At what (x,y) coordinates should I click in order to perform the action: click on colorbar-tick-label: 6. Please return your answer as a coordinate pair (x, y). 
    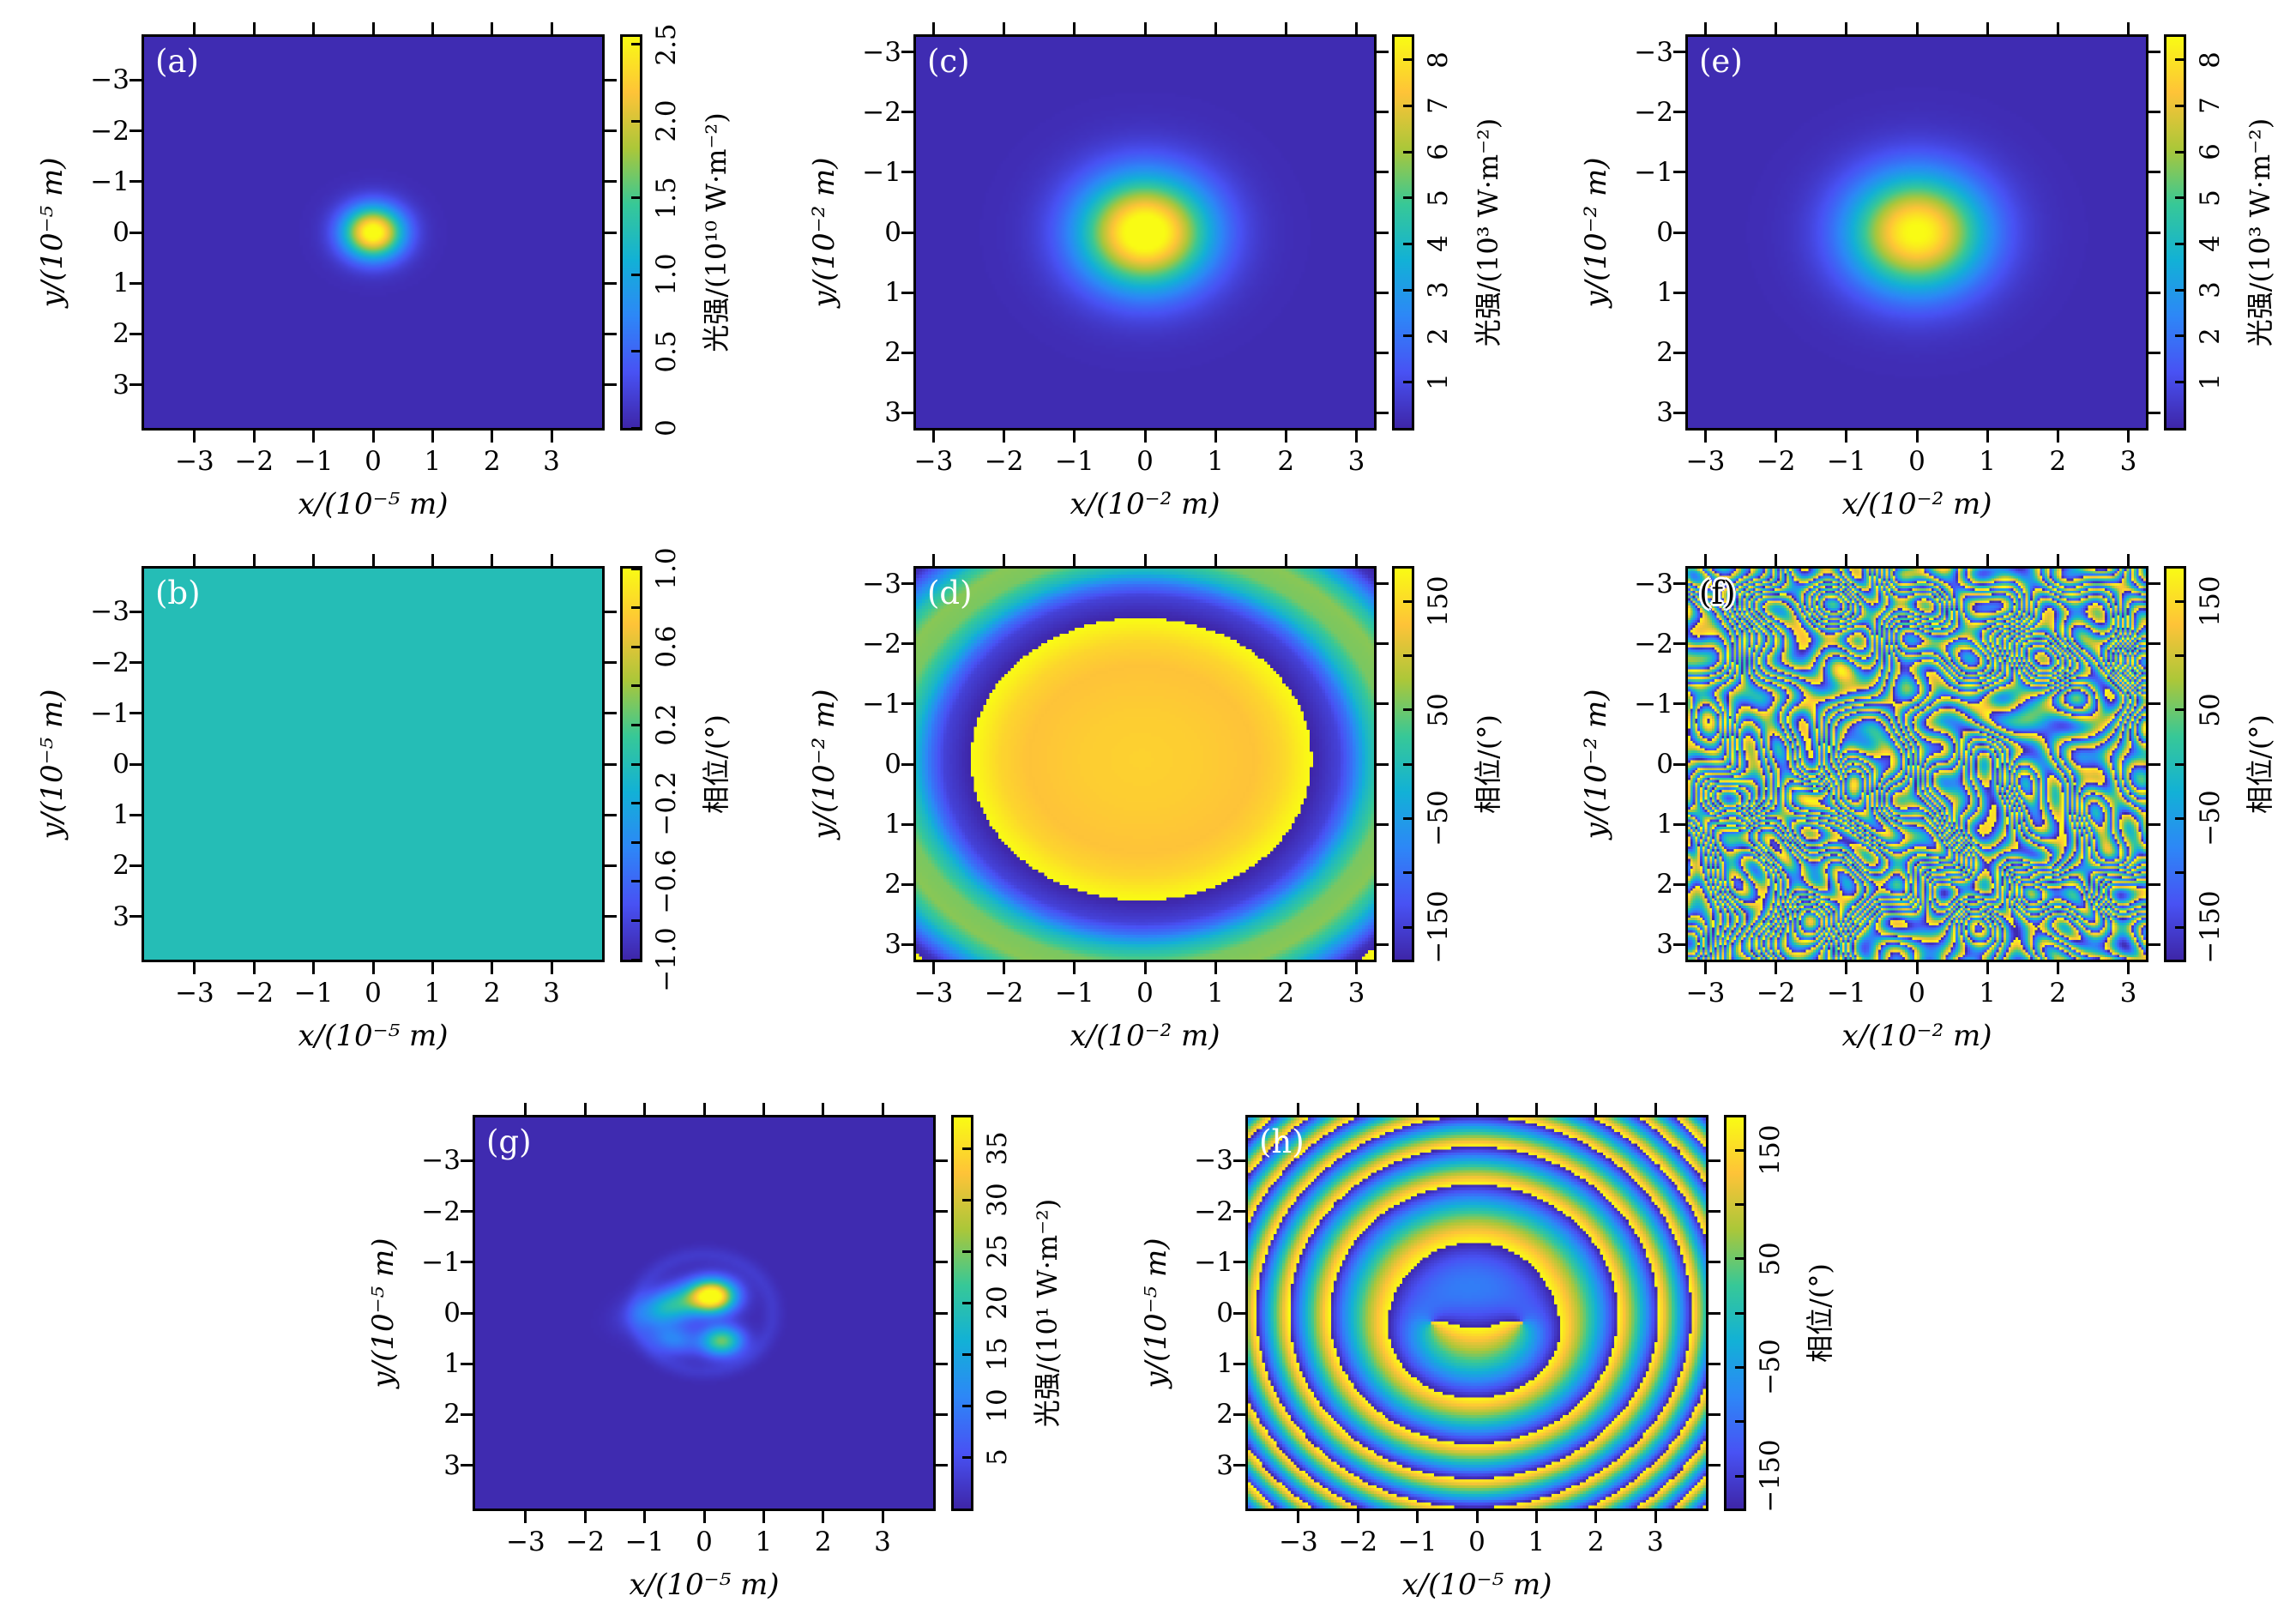
    Looking at the image, I should click on (1438, 151).